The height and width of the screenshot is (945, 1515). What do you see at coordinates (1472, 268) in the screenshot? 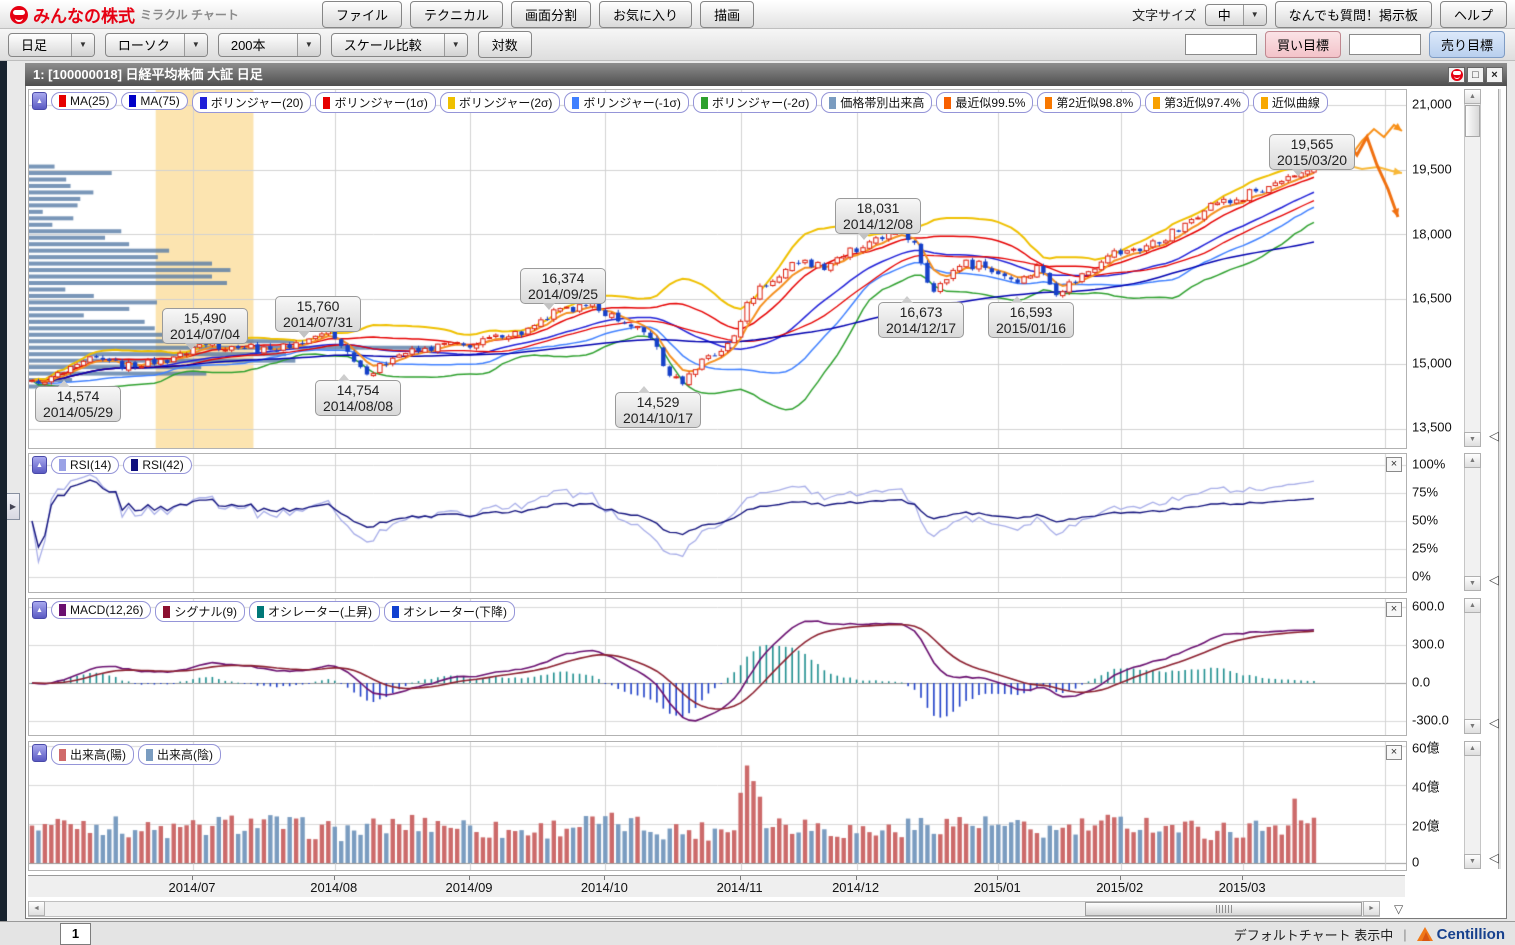
I see `price-vertical-scrollbar` at bounding box center [1472, 268].